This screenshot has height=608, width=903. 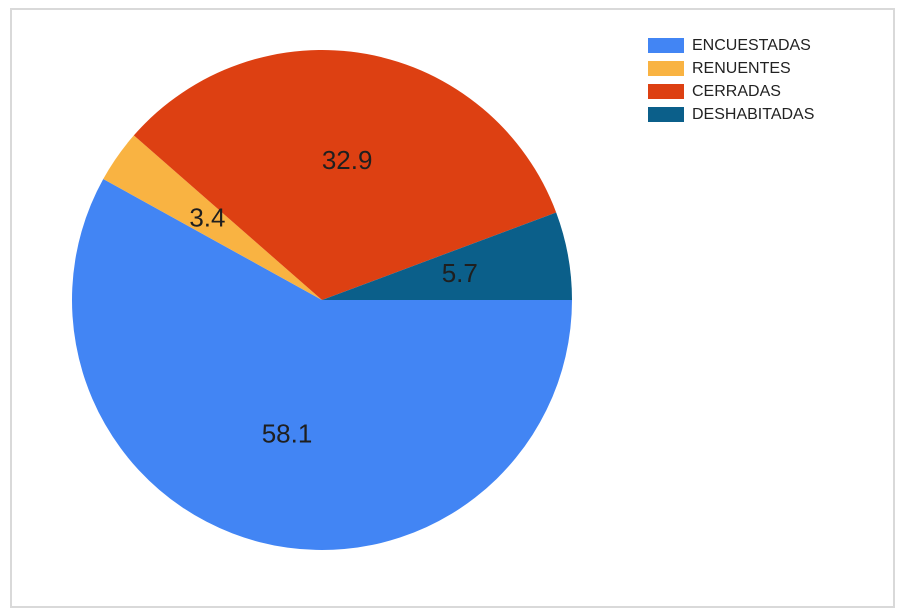 I want to click on slice-value-label: 58.1, so click(x=287, y=433).